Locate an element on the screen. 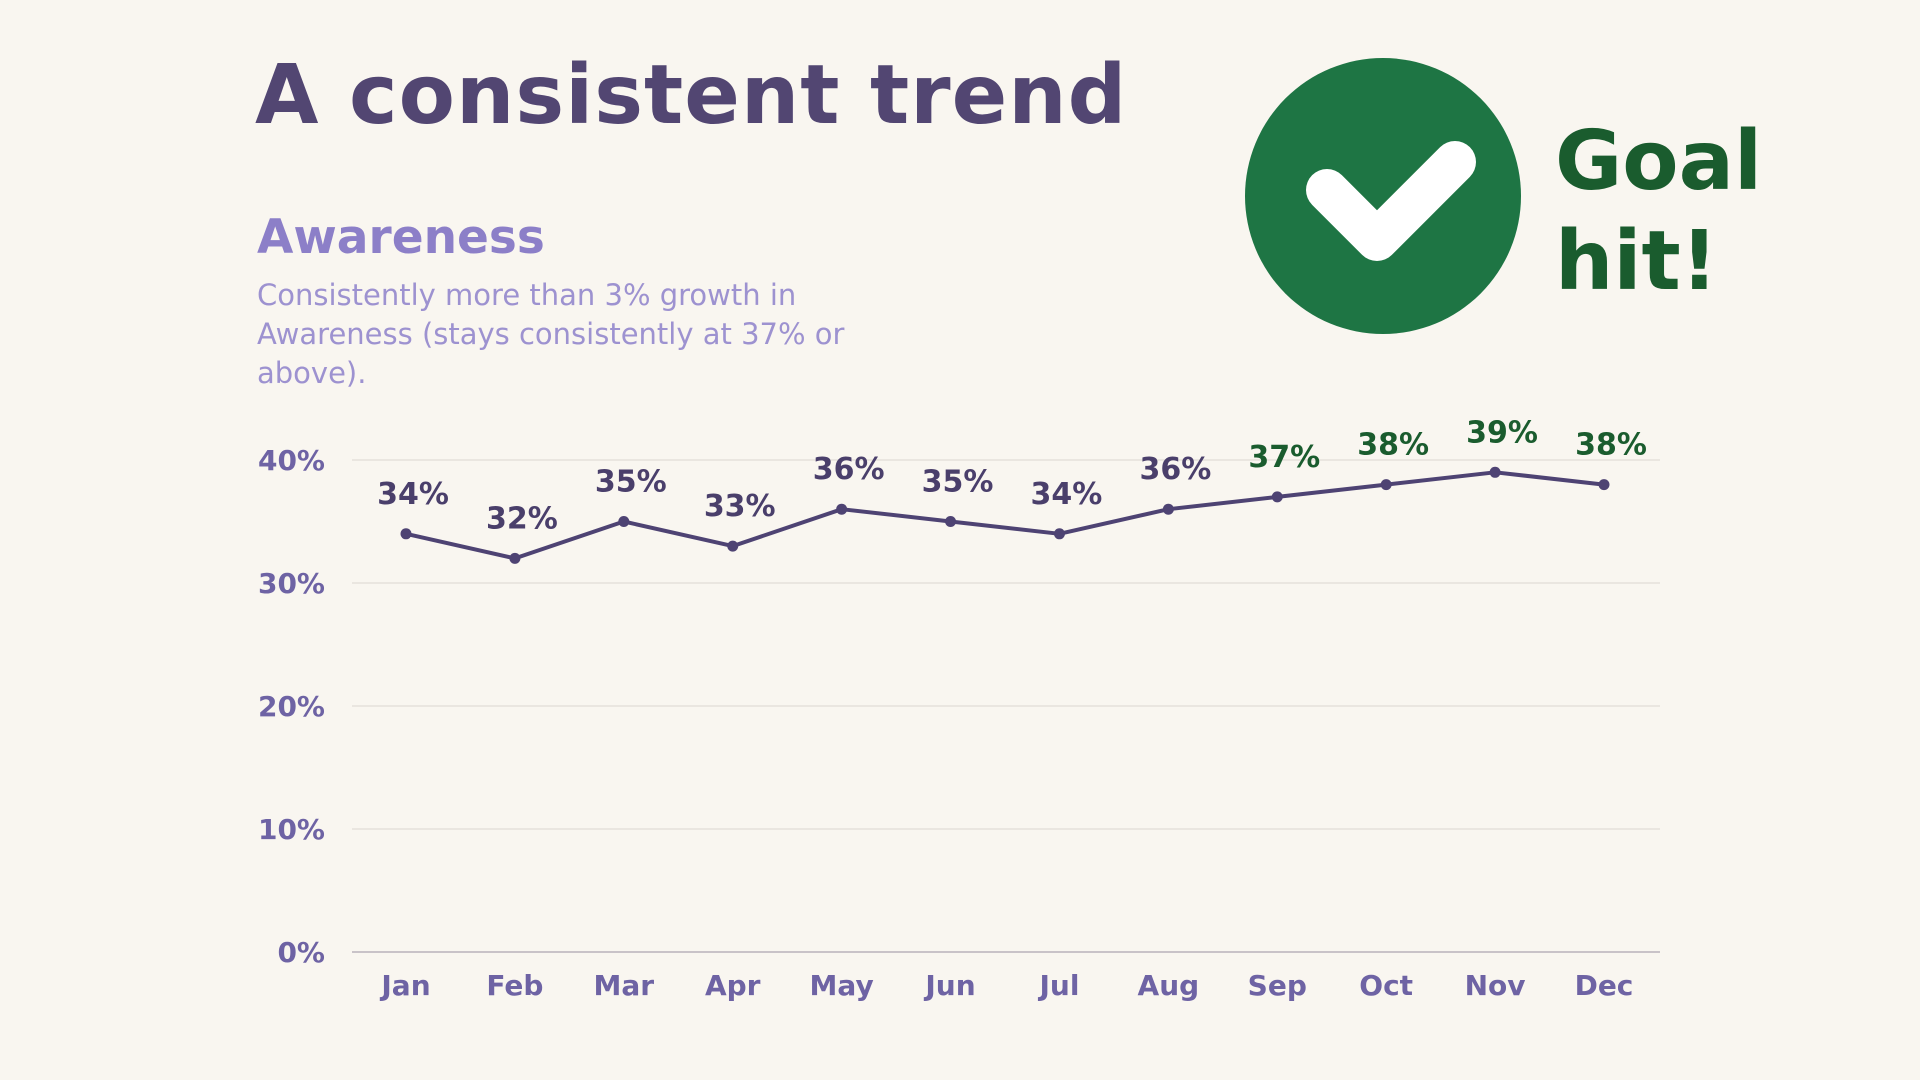 The image size is (1920, 1080). data-label: 32% is located at coordinates (522, 518).